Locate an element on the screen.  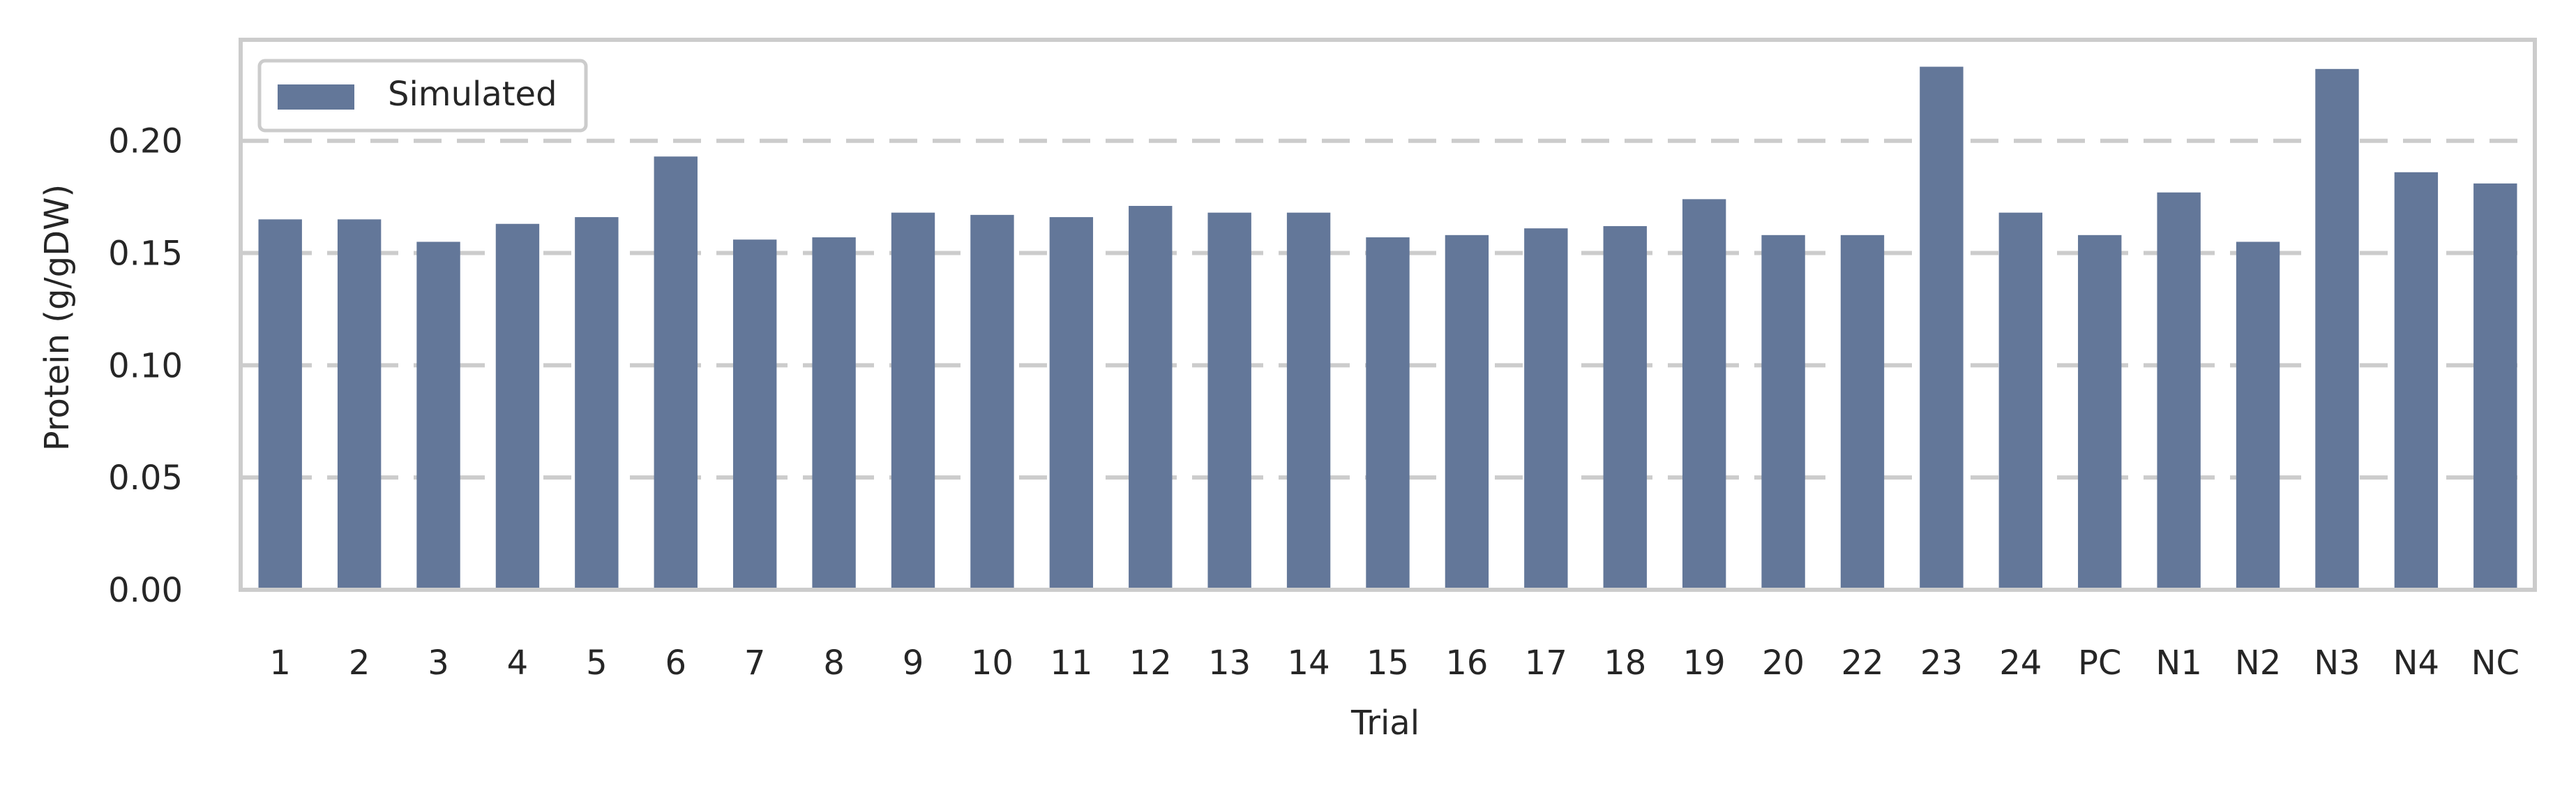
x-tick-label: 7 is located at coordinates (755, 663).